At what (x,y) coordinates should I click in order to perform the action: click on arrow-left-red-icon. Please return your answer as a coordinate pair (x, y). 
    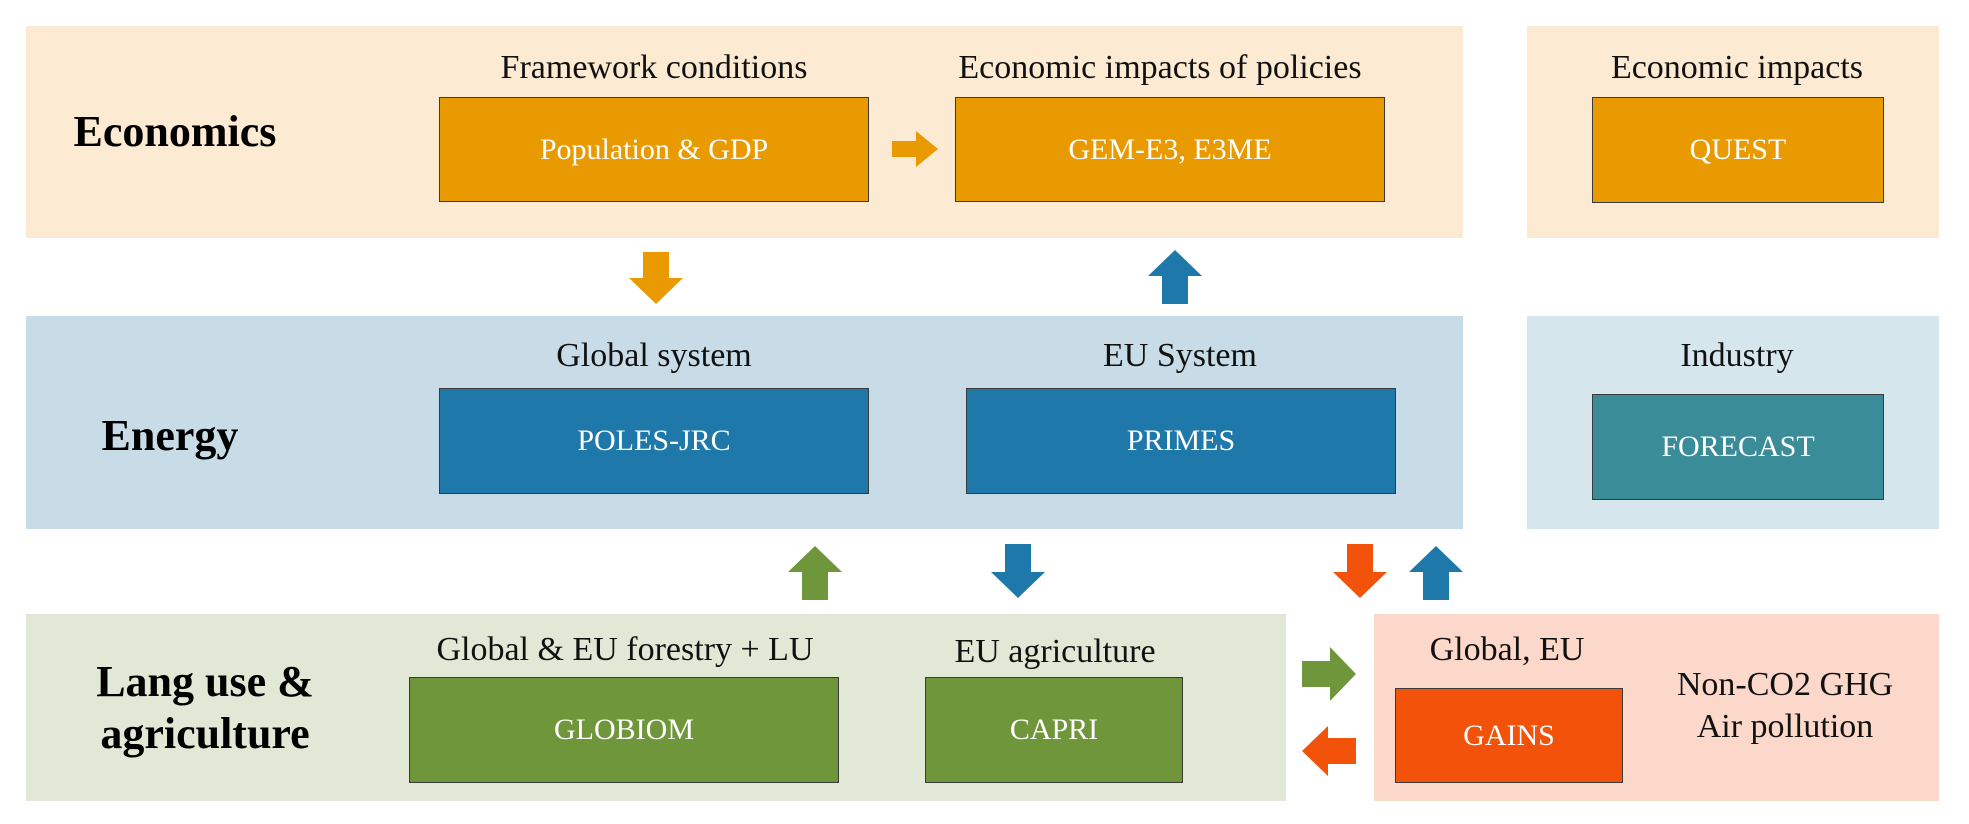
    Looking at the image, I should click on (1329, 751).